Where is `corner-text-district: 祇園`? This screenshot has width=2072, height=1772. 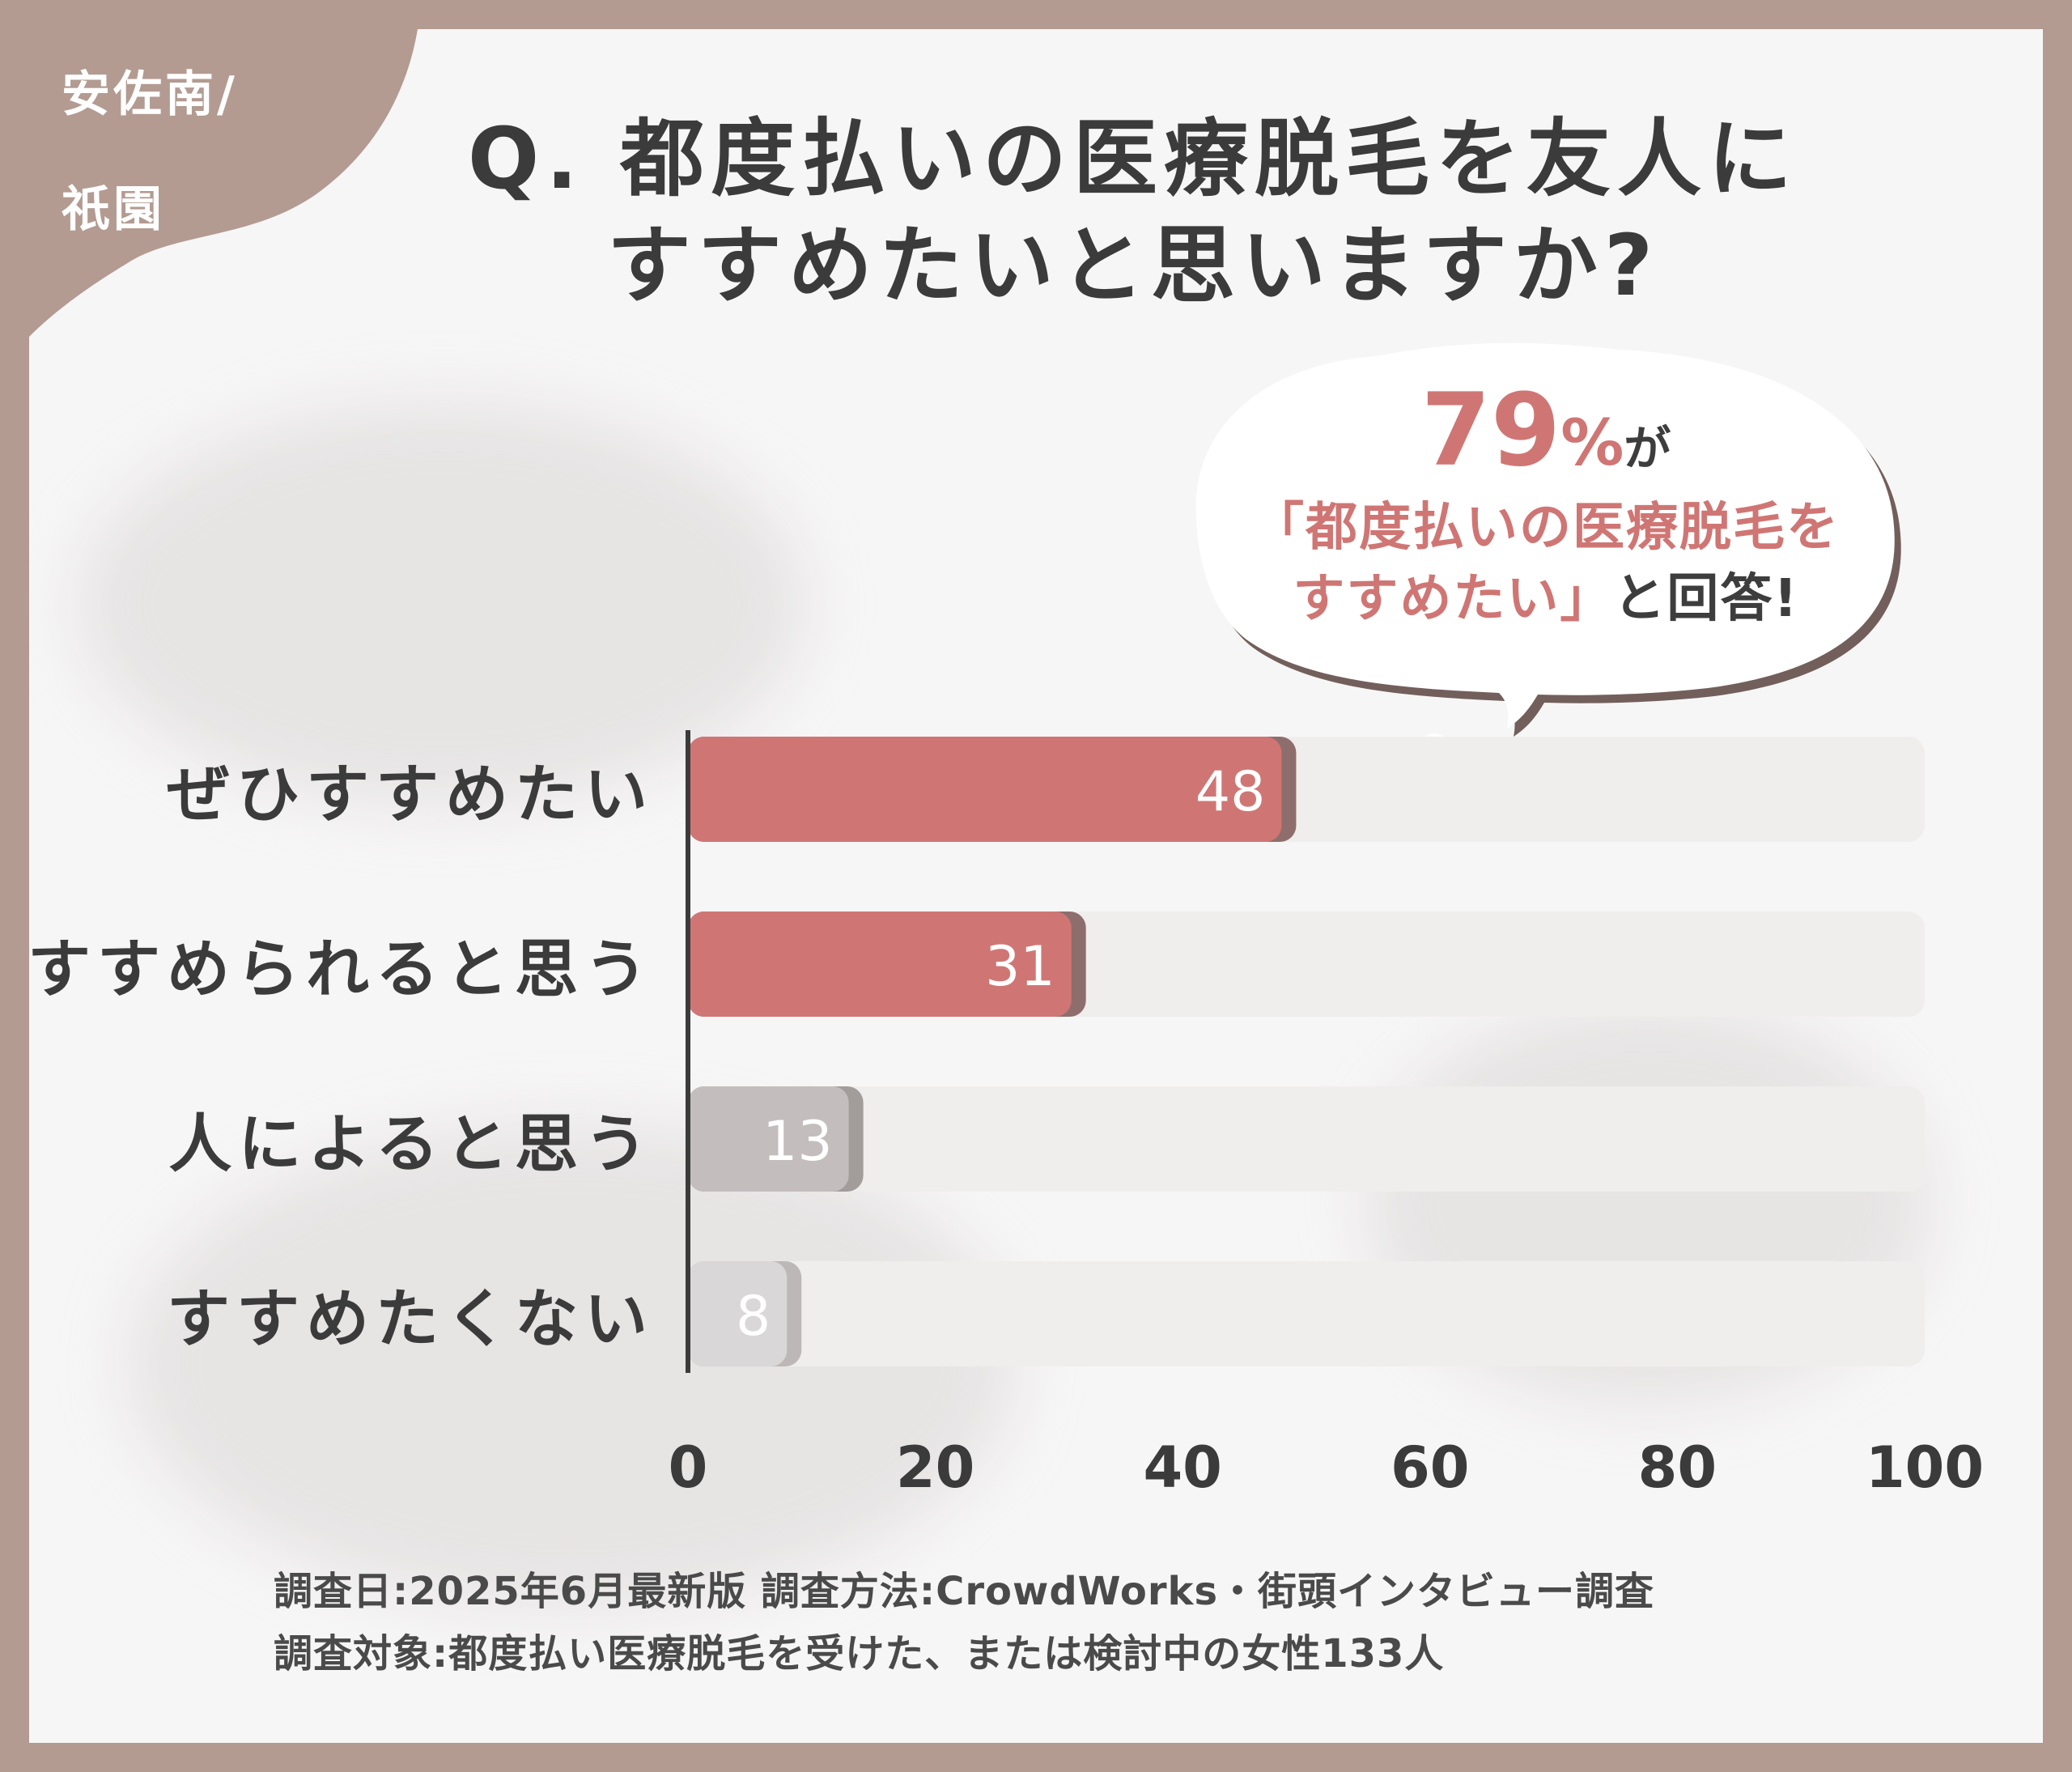
corner-text-district: 祇園 is located at coordinates (113, 210).